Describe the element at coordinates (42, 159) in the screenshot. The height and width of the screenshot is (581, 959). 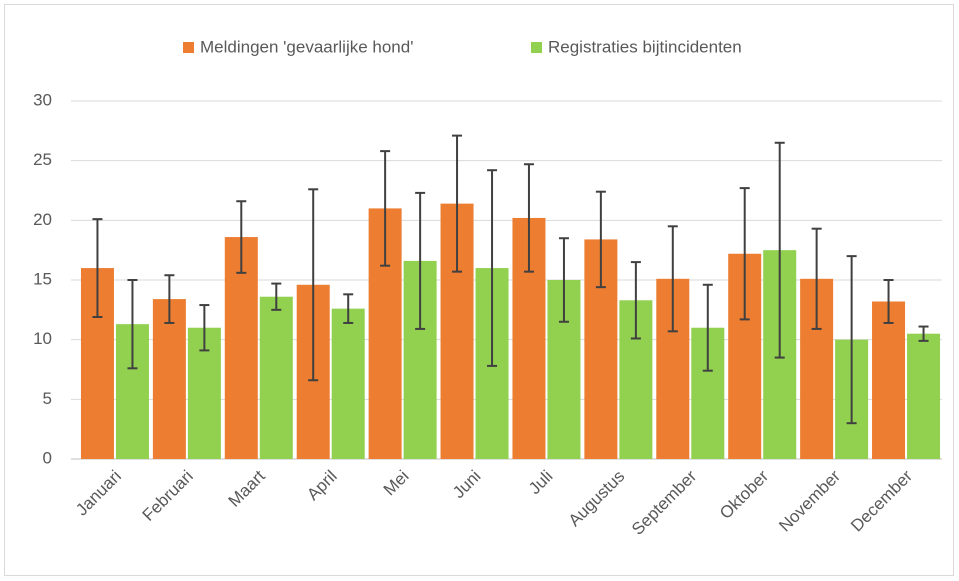
I see `y-tick-label: 25` at that location.